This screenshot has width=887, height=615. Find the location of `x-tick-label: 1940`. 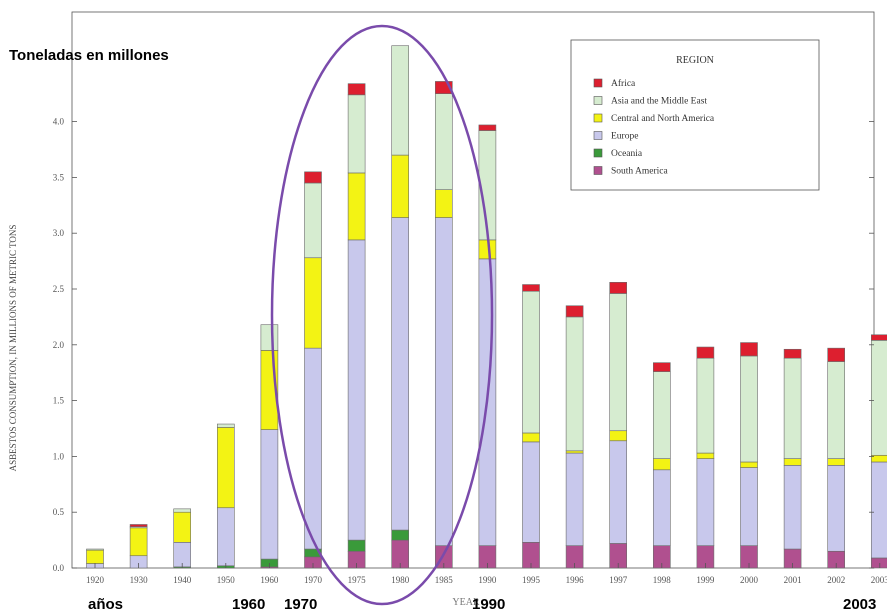

x-tick-label: 1940 is located at coordinates (182, 580).